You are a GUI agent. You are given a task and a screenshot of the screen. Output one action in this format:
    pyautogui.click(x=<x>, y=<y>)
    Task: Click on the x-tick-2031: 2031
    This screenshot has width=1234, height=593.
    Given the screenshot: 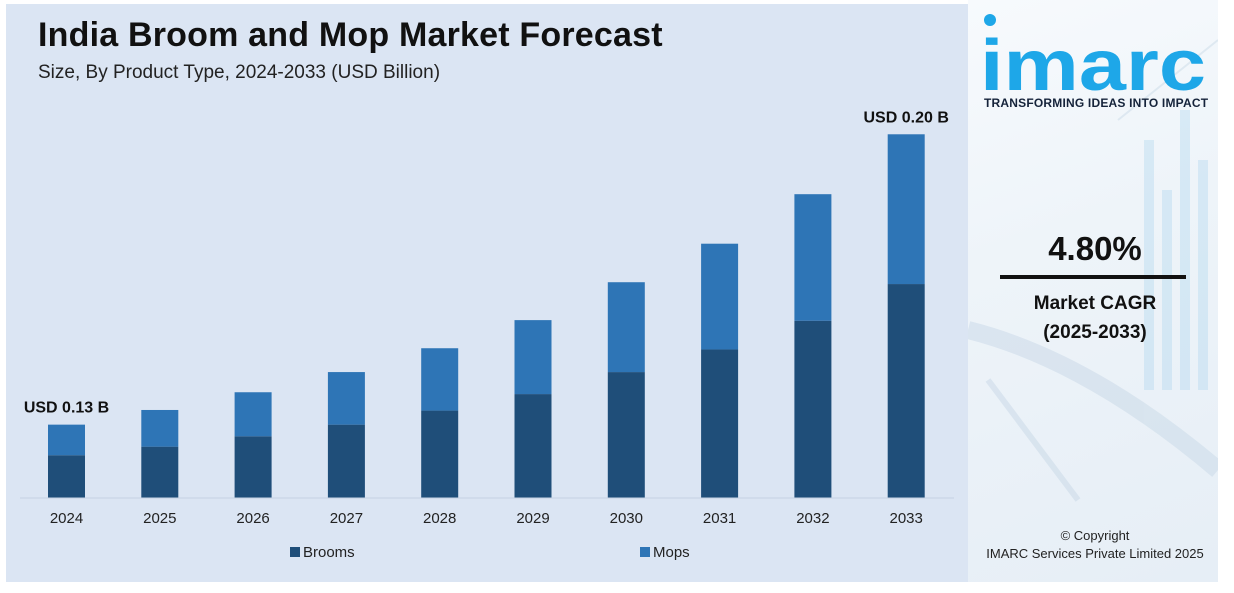 What is the action you would take?
    pyautogui.click(x=719, y=518)
    